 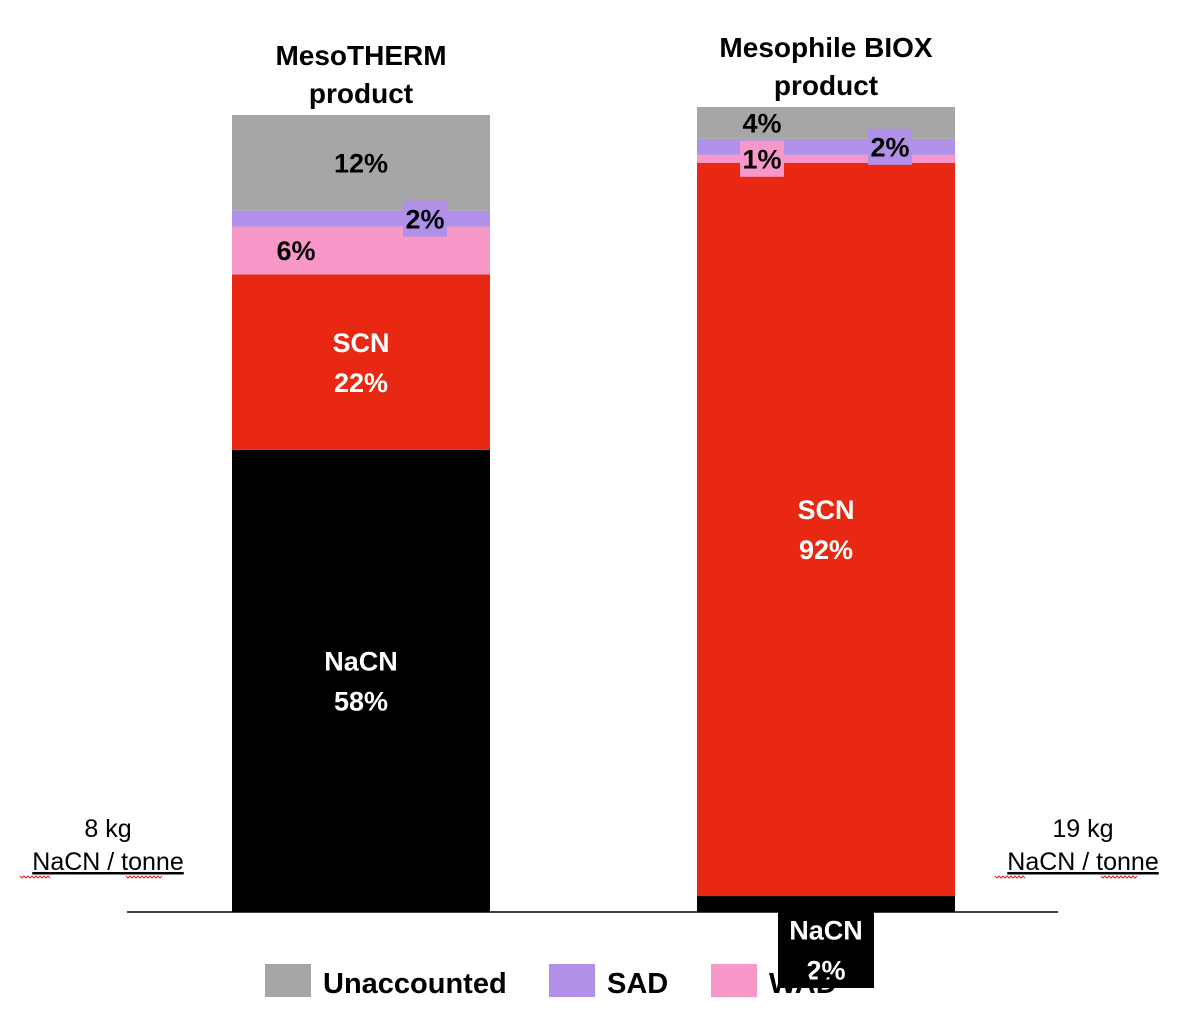 I want to click on category-label-1: MesoTHERM product, so click(x=360, y=74).